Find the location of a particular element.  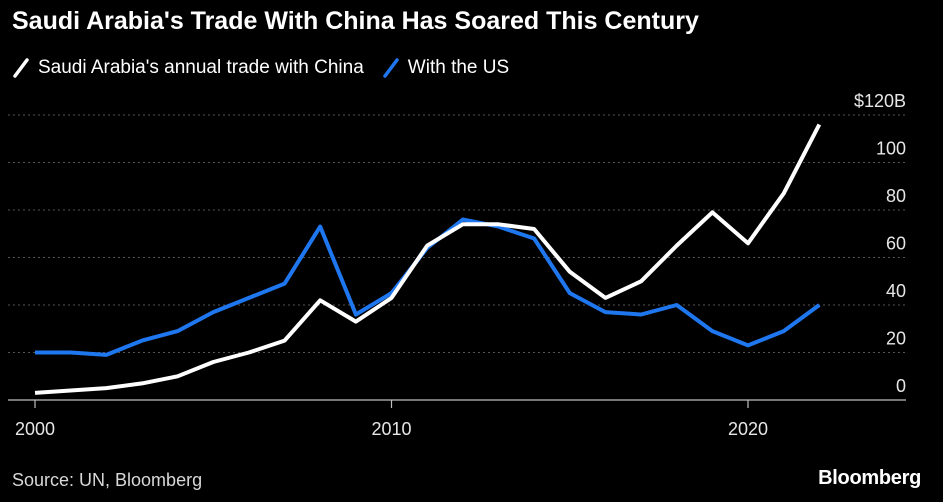

legend-item-china: Saudi Arabia's annual trade with China is located at coordinates (188, 68).